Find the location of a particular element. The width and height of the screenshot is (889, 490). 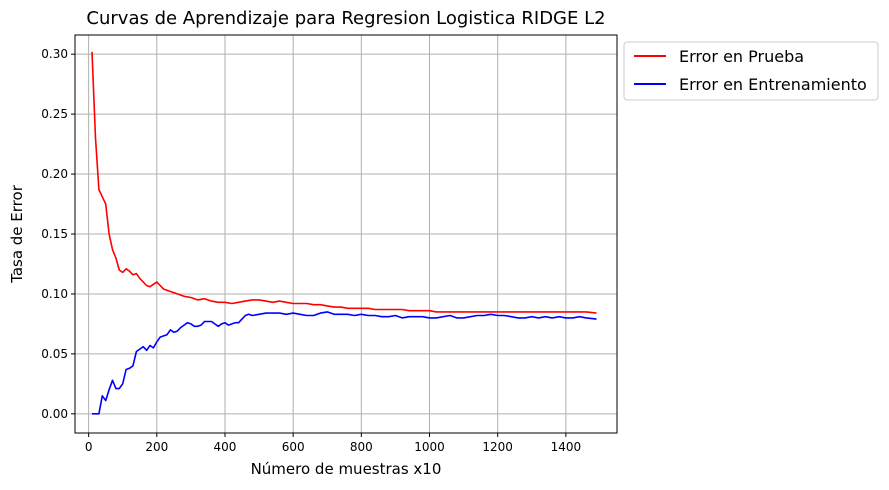

y-tick-label: 0.30 is located at coordinates (54, 54).